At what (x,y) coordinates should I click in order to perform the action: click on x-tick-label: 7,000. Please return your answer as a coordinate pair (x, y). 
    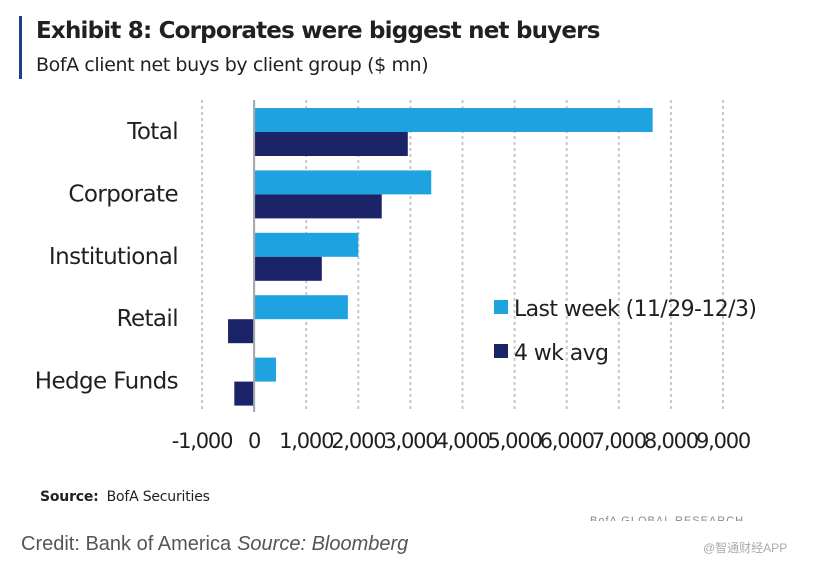
    Looking at the image, I should click on (619, 441).